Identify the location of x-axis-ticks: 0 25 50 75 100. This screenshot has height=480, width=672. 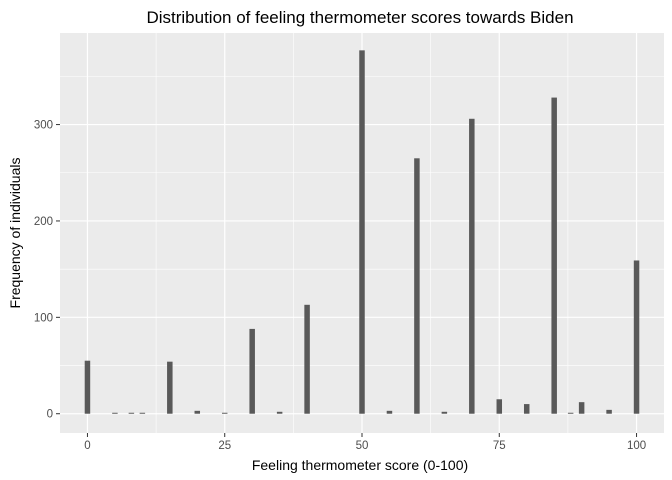
(365, 442).